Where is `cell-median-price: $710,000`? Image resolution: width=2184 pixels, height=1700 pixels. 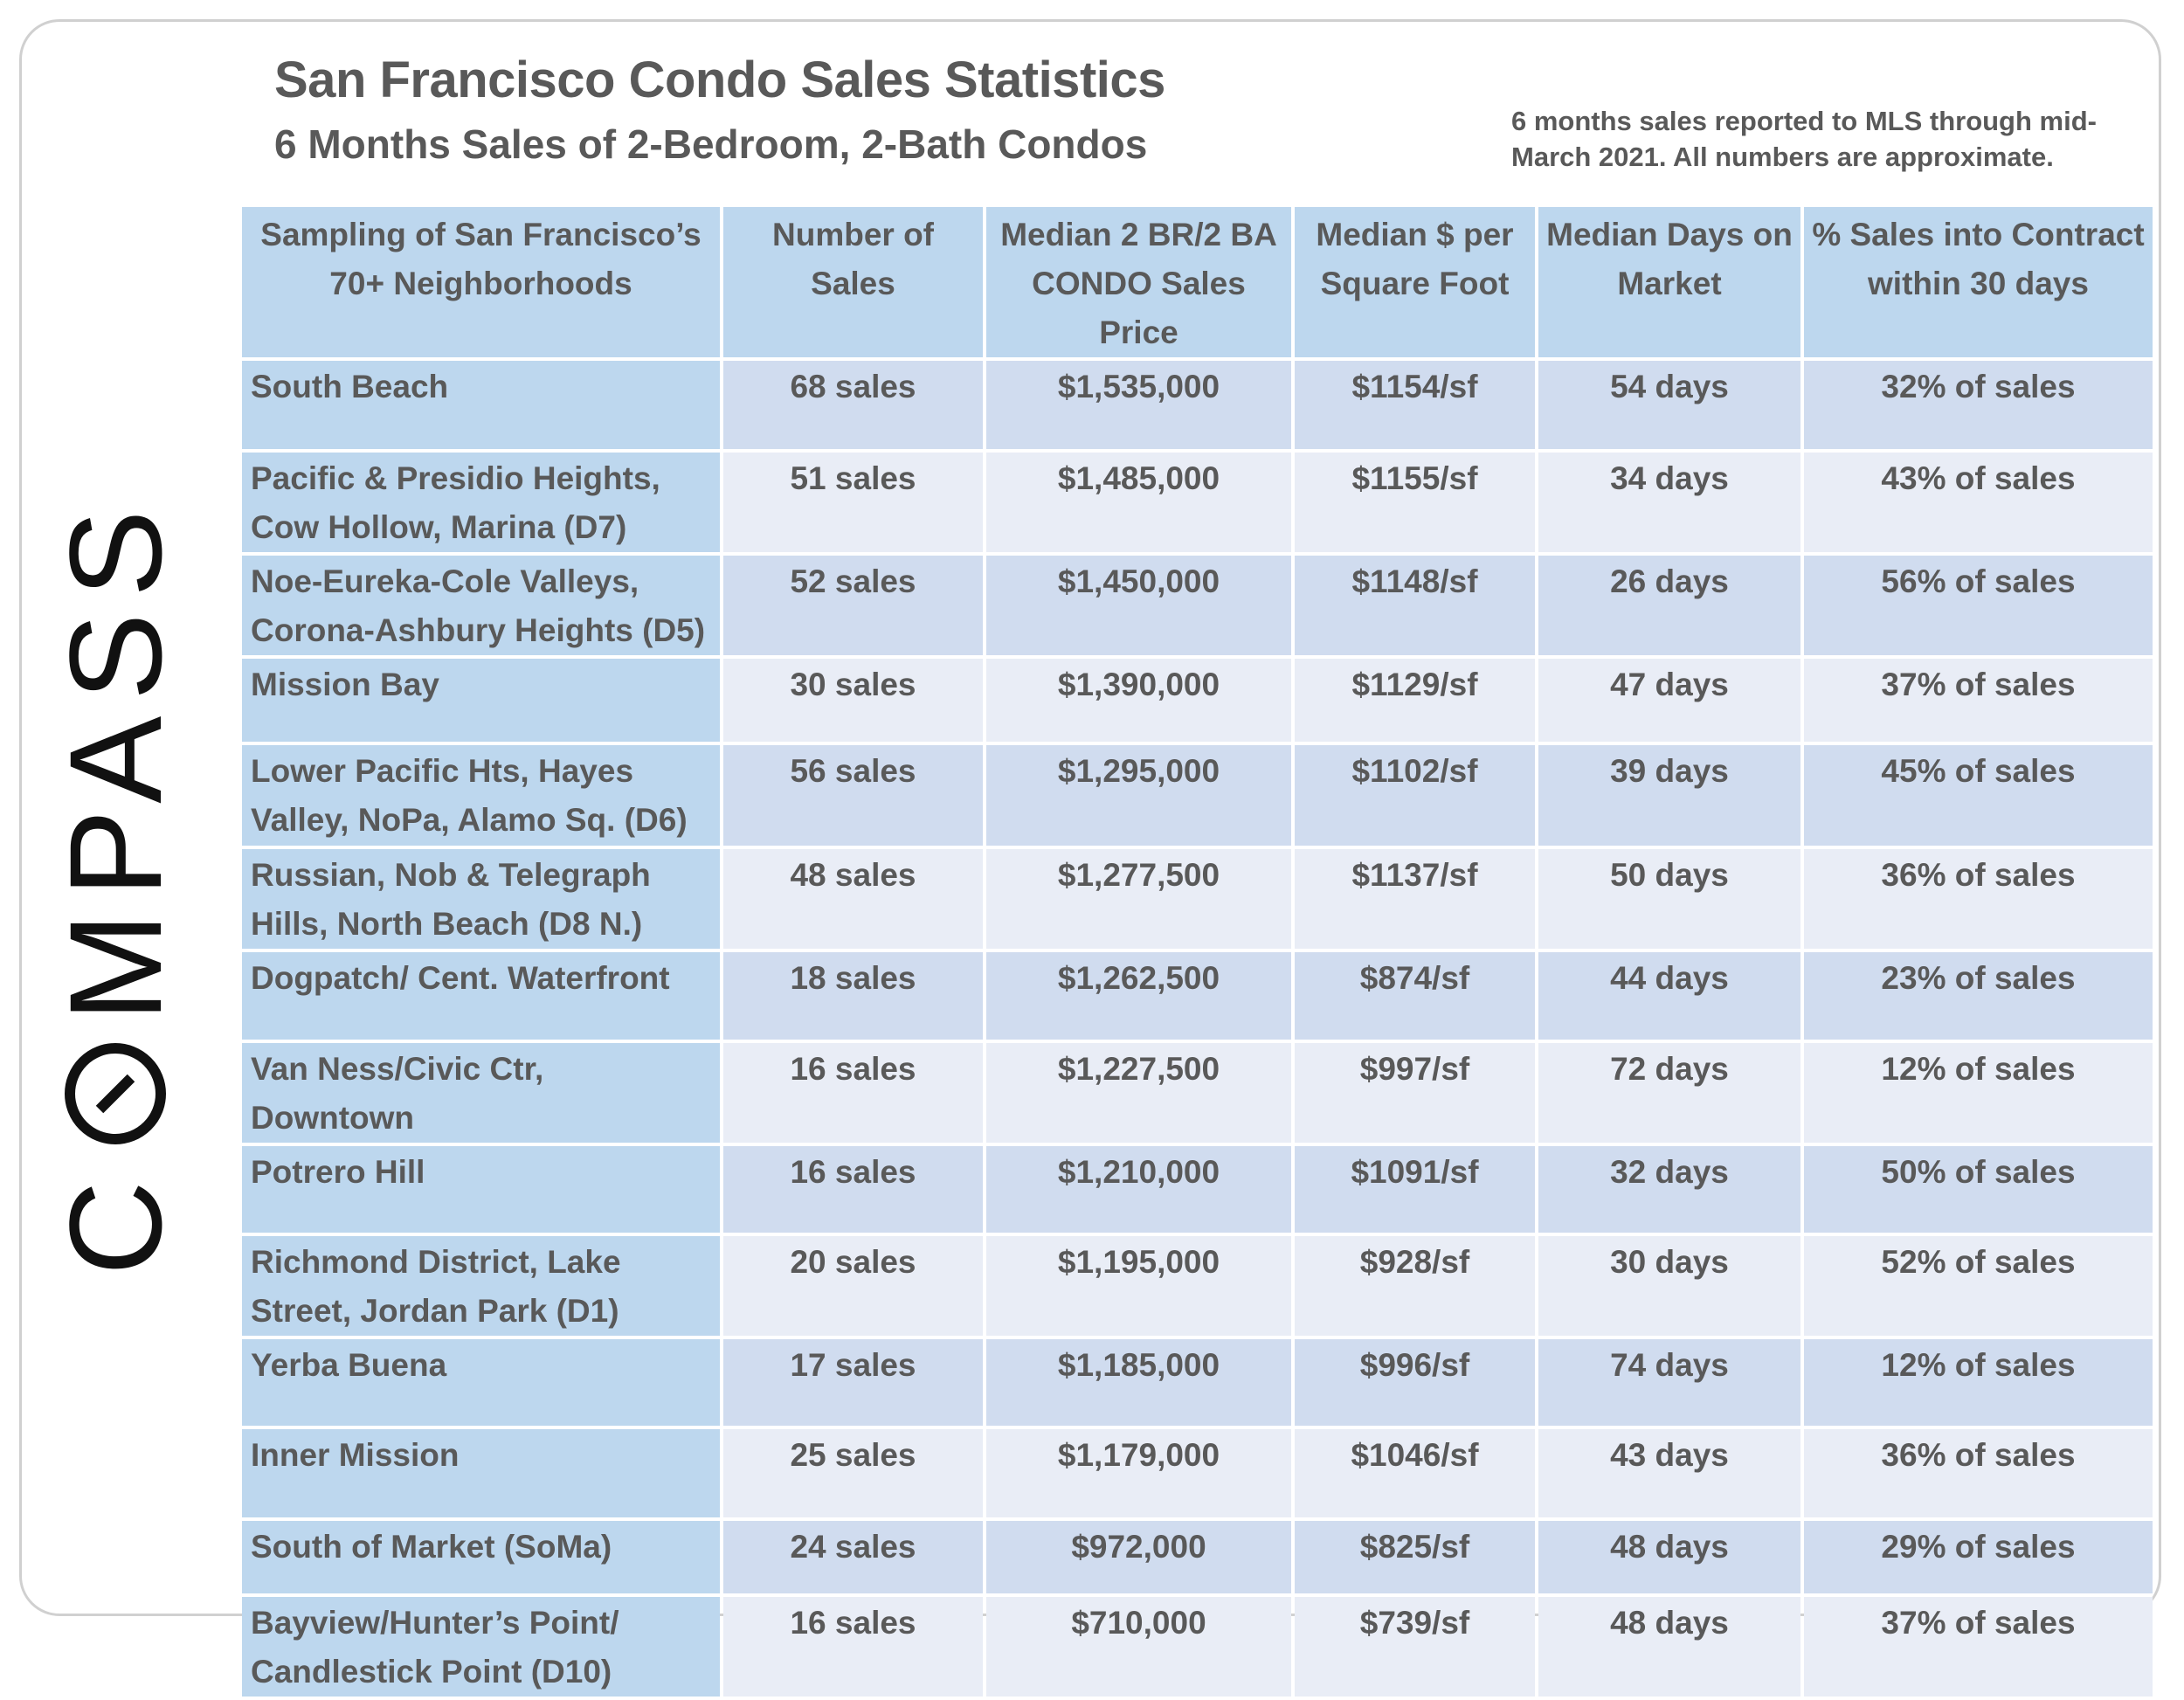
cell-median-price: $710,000 is located at coordinates (1138, 1647).